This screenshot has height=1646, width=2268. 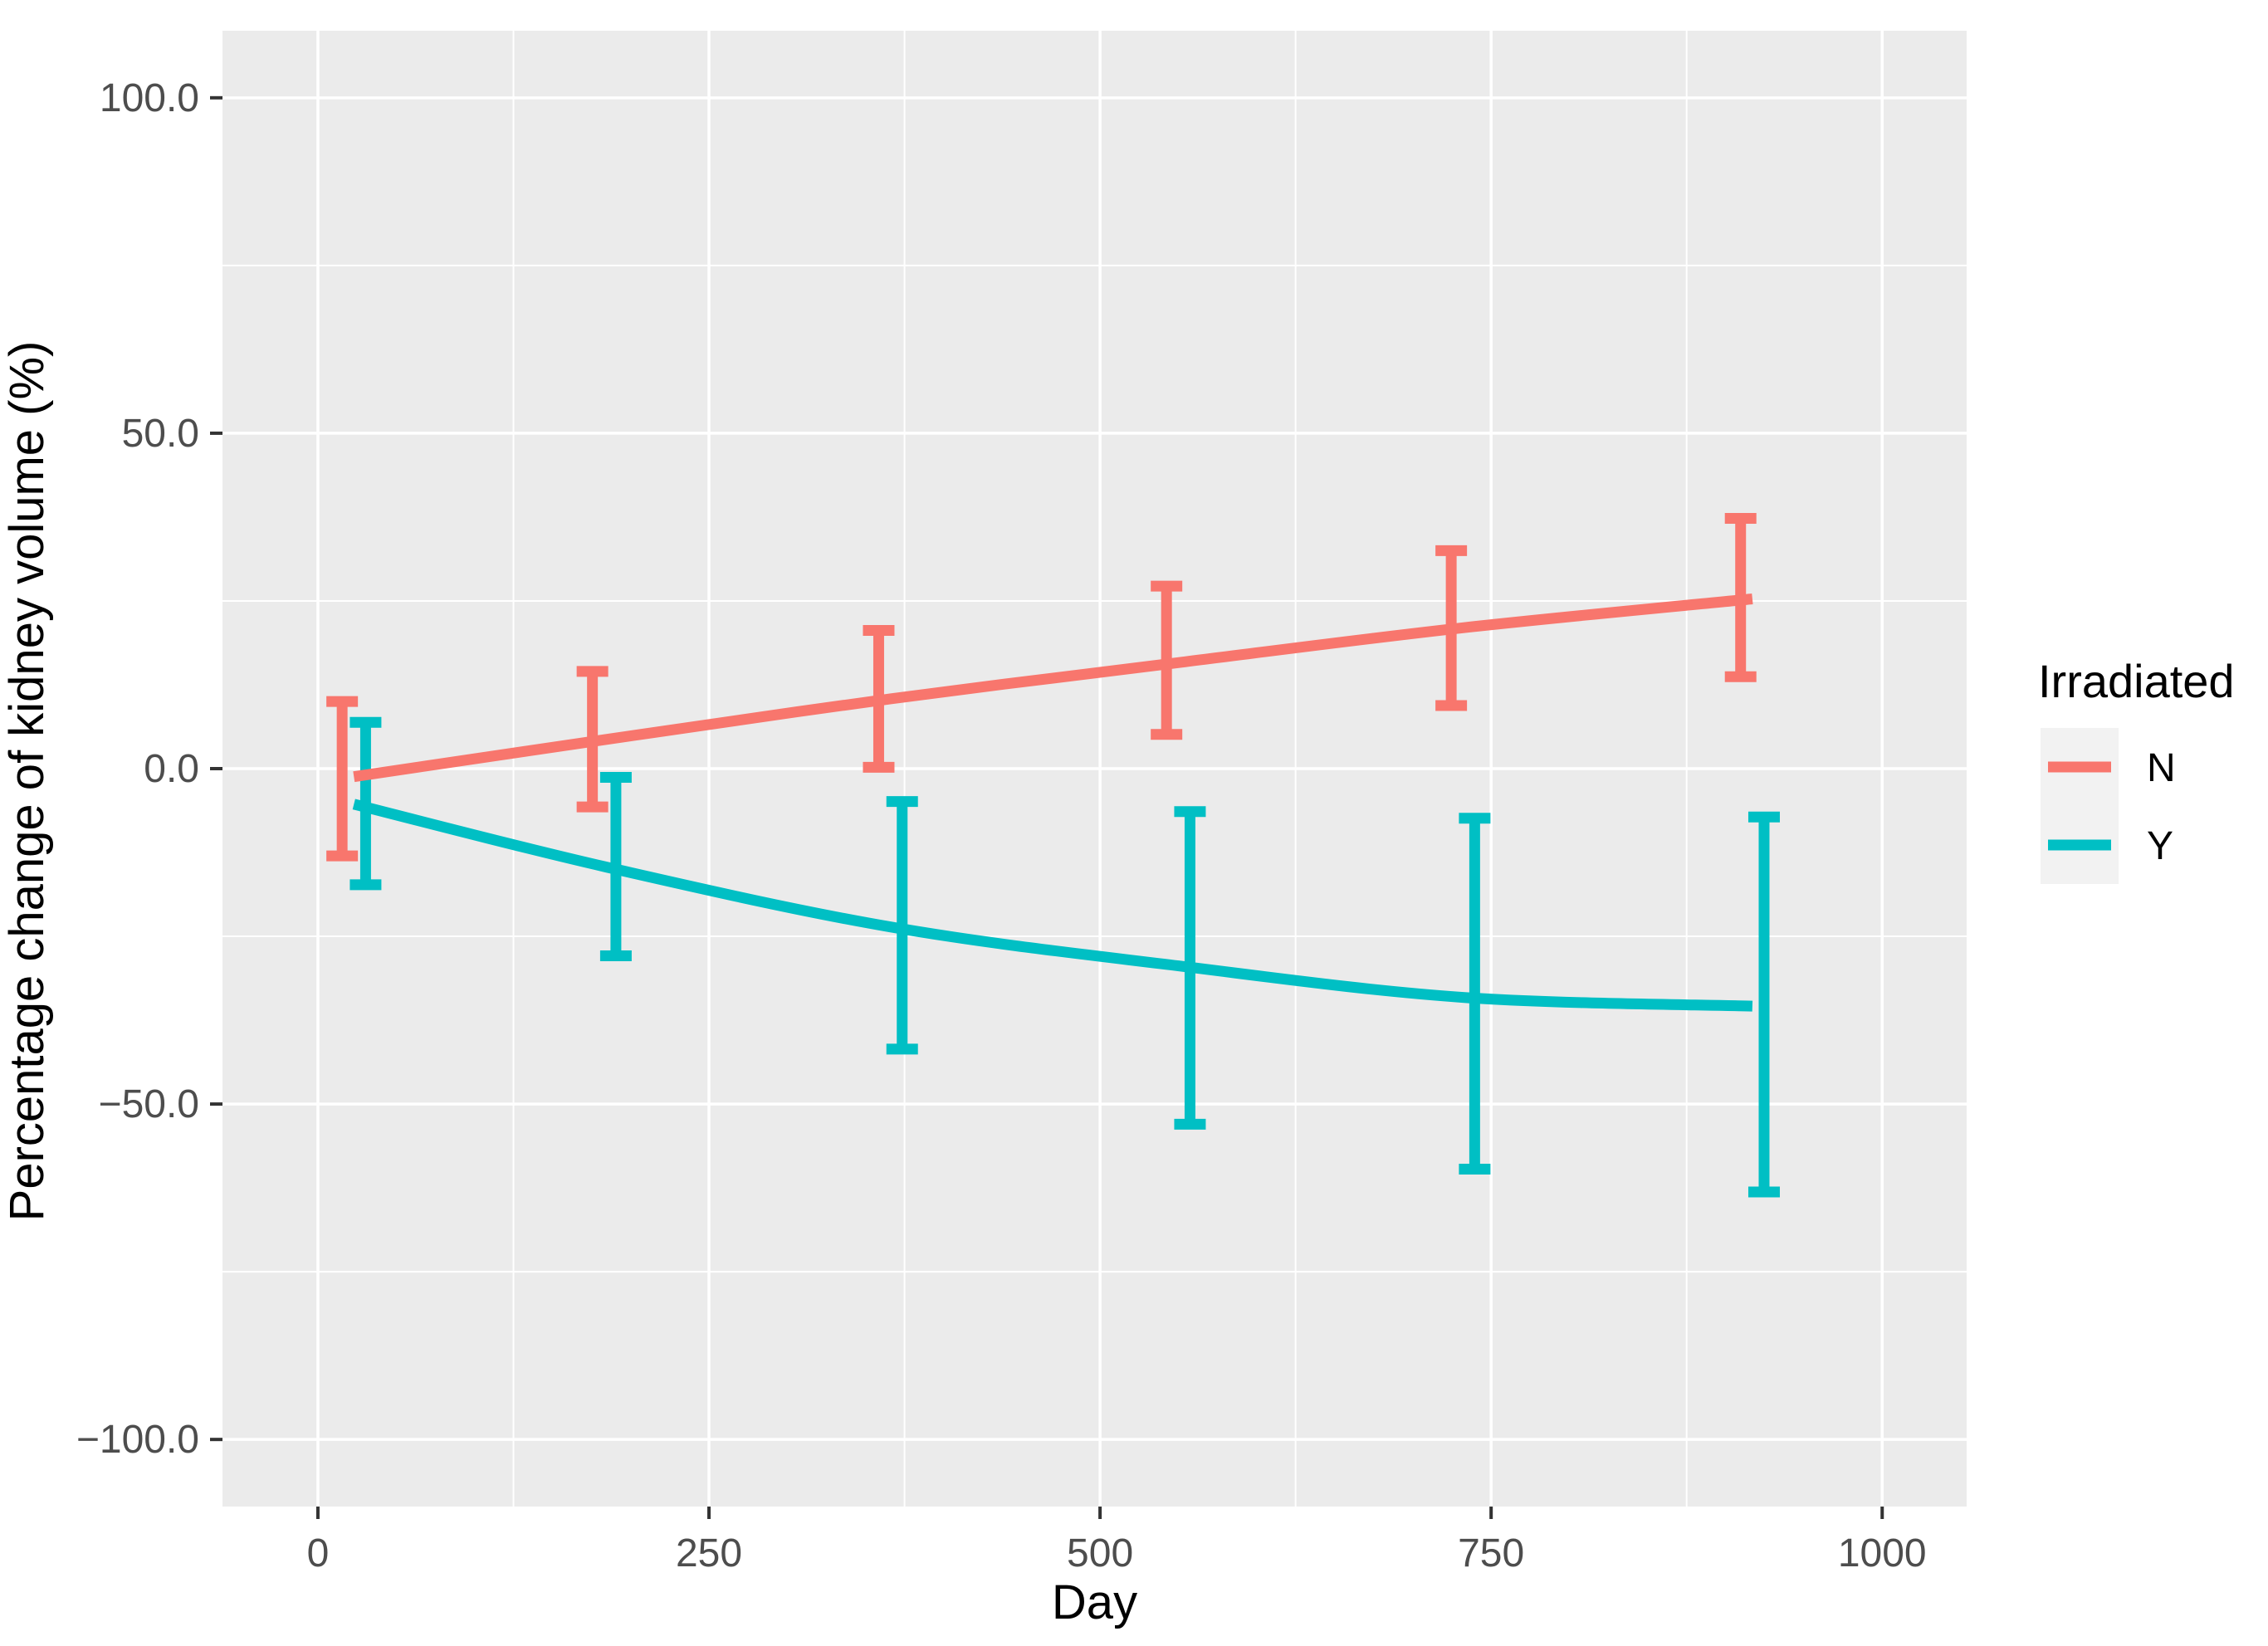 What do you see at coordinates (2161, 768) in the screenshot?
I see `legend-label-N: N` at bounding box center [2161, 768].